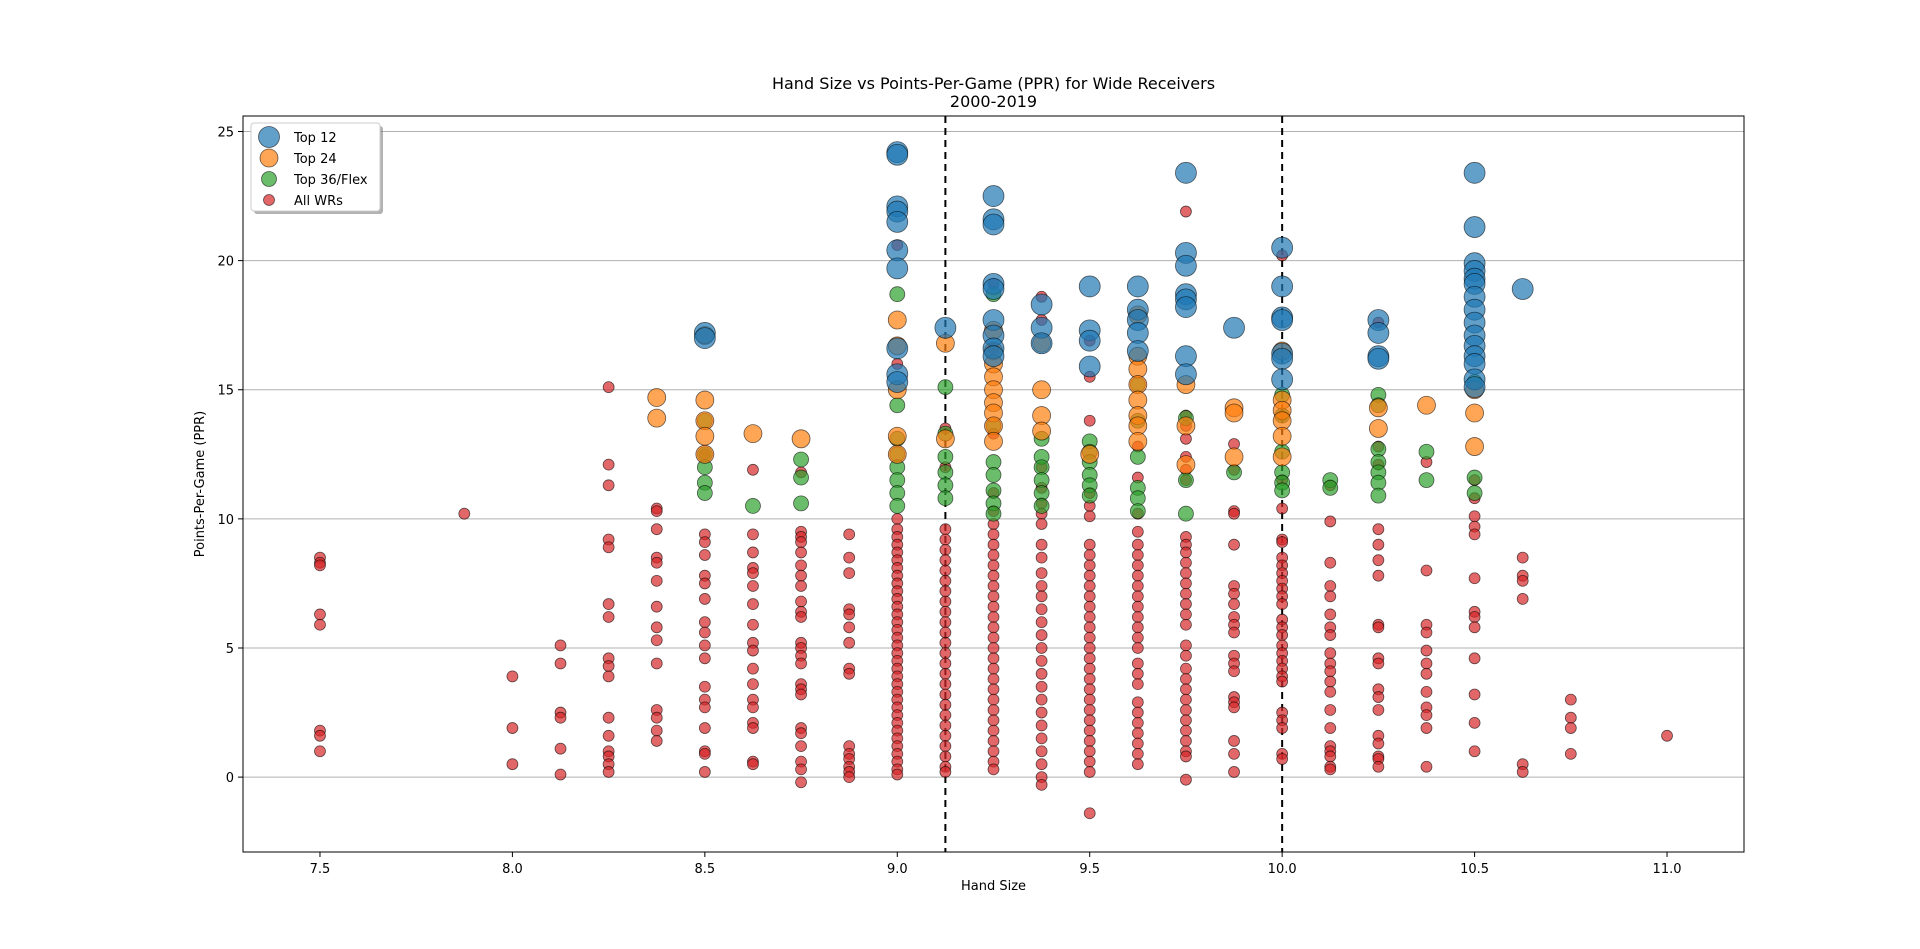  I want to click on y-axis-ticks: 0 5 10 15 20 25, so click(230, 455).